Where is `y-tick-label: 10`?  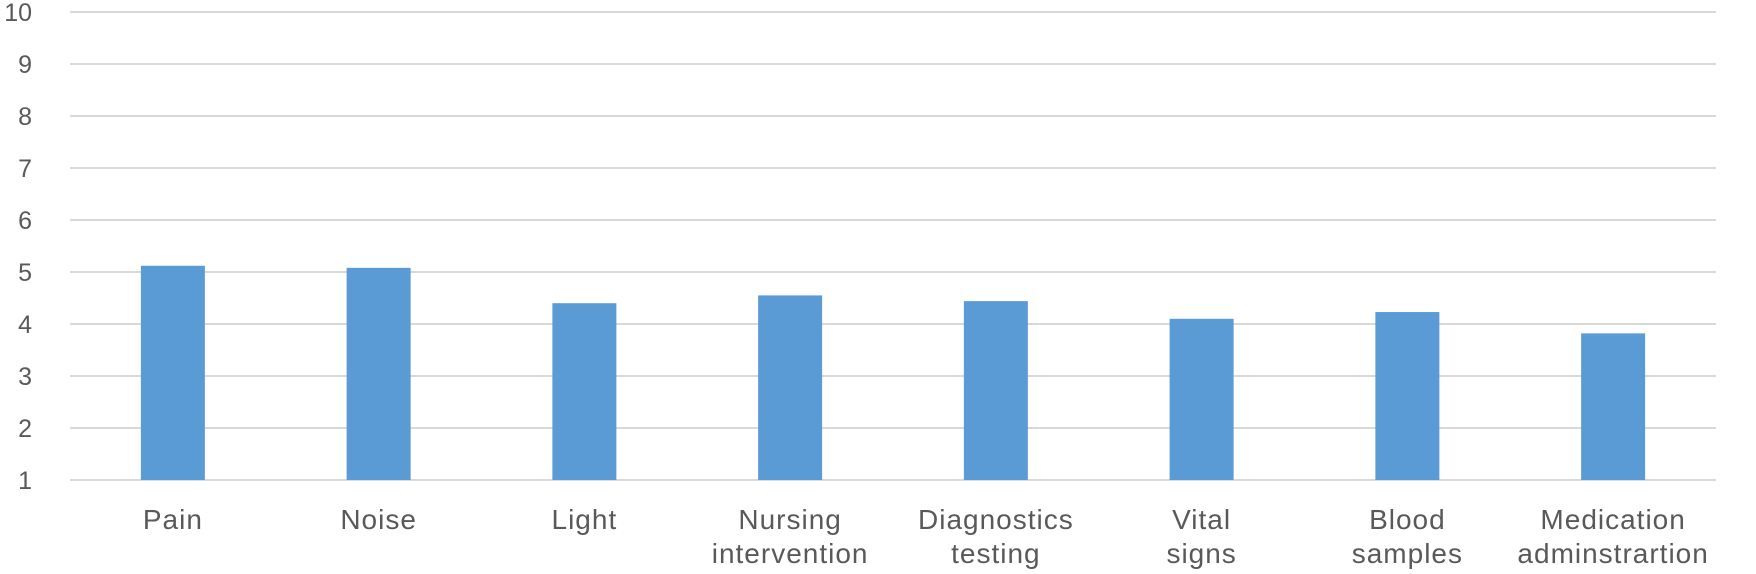
y-tick-label: 10 is located at coordinates (18, 13).